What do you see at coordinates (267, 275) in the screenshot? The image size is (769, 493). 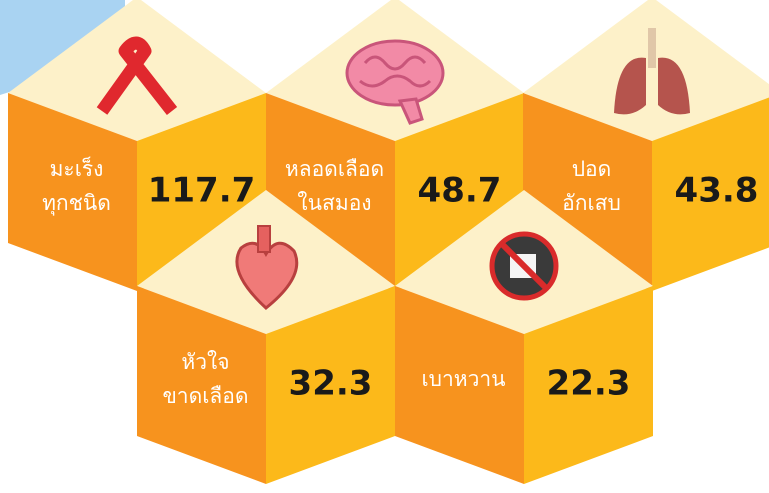 I see `heart-icon` at bounding box center [267, 275].